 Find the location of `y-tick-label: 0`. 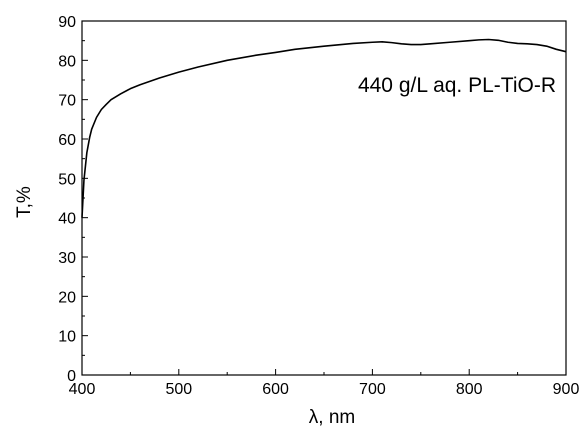

y-tick-label: 0 is located at coordinates (71, 376).